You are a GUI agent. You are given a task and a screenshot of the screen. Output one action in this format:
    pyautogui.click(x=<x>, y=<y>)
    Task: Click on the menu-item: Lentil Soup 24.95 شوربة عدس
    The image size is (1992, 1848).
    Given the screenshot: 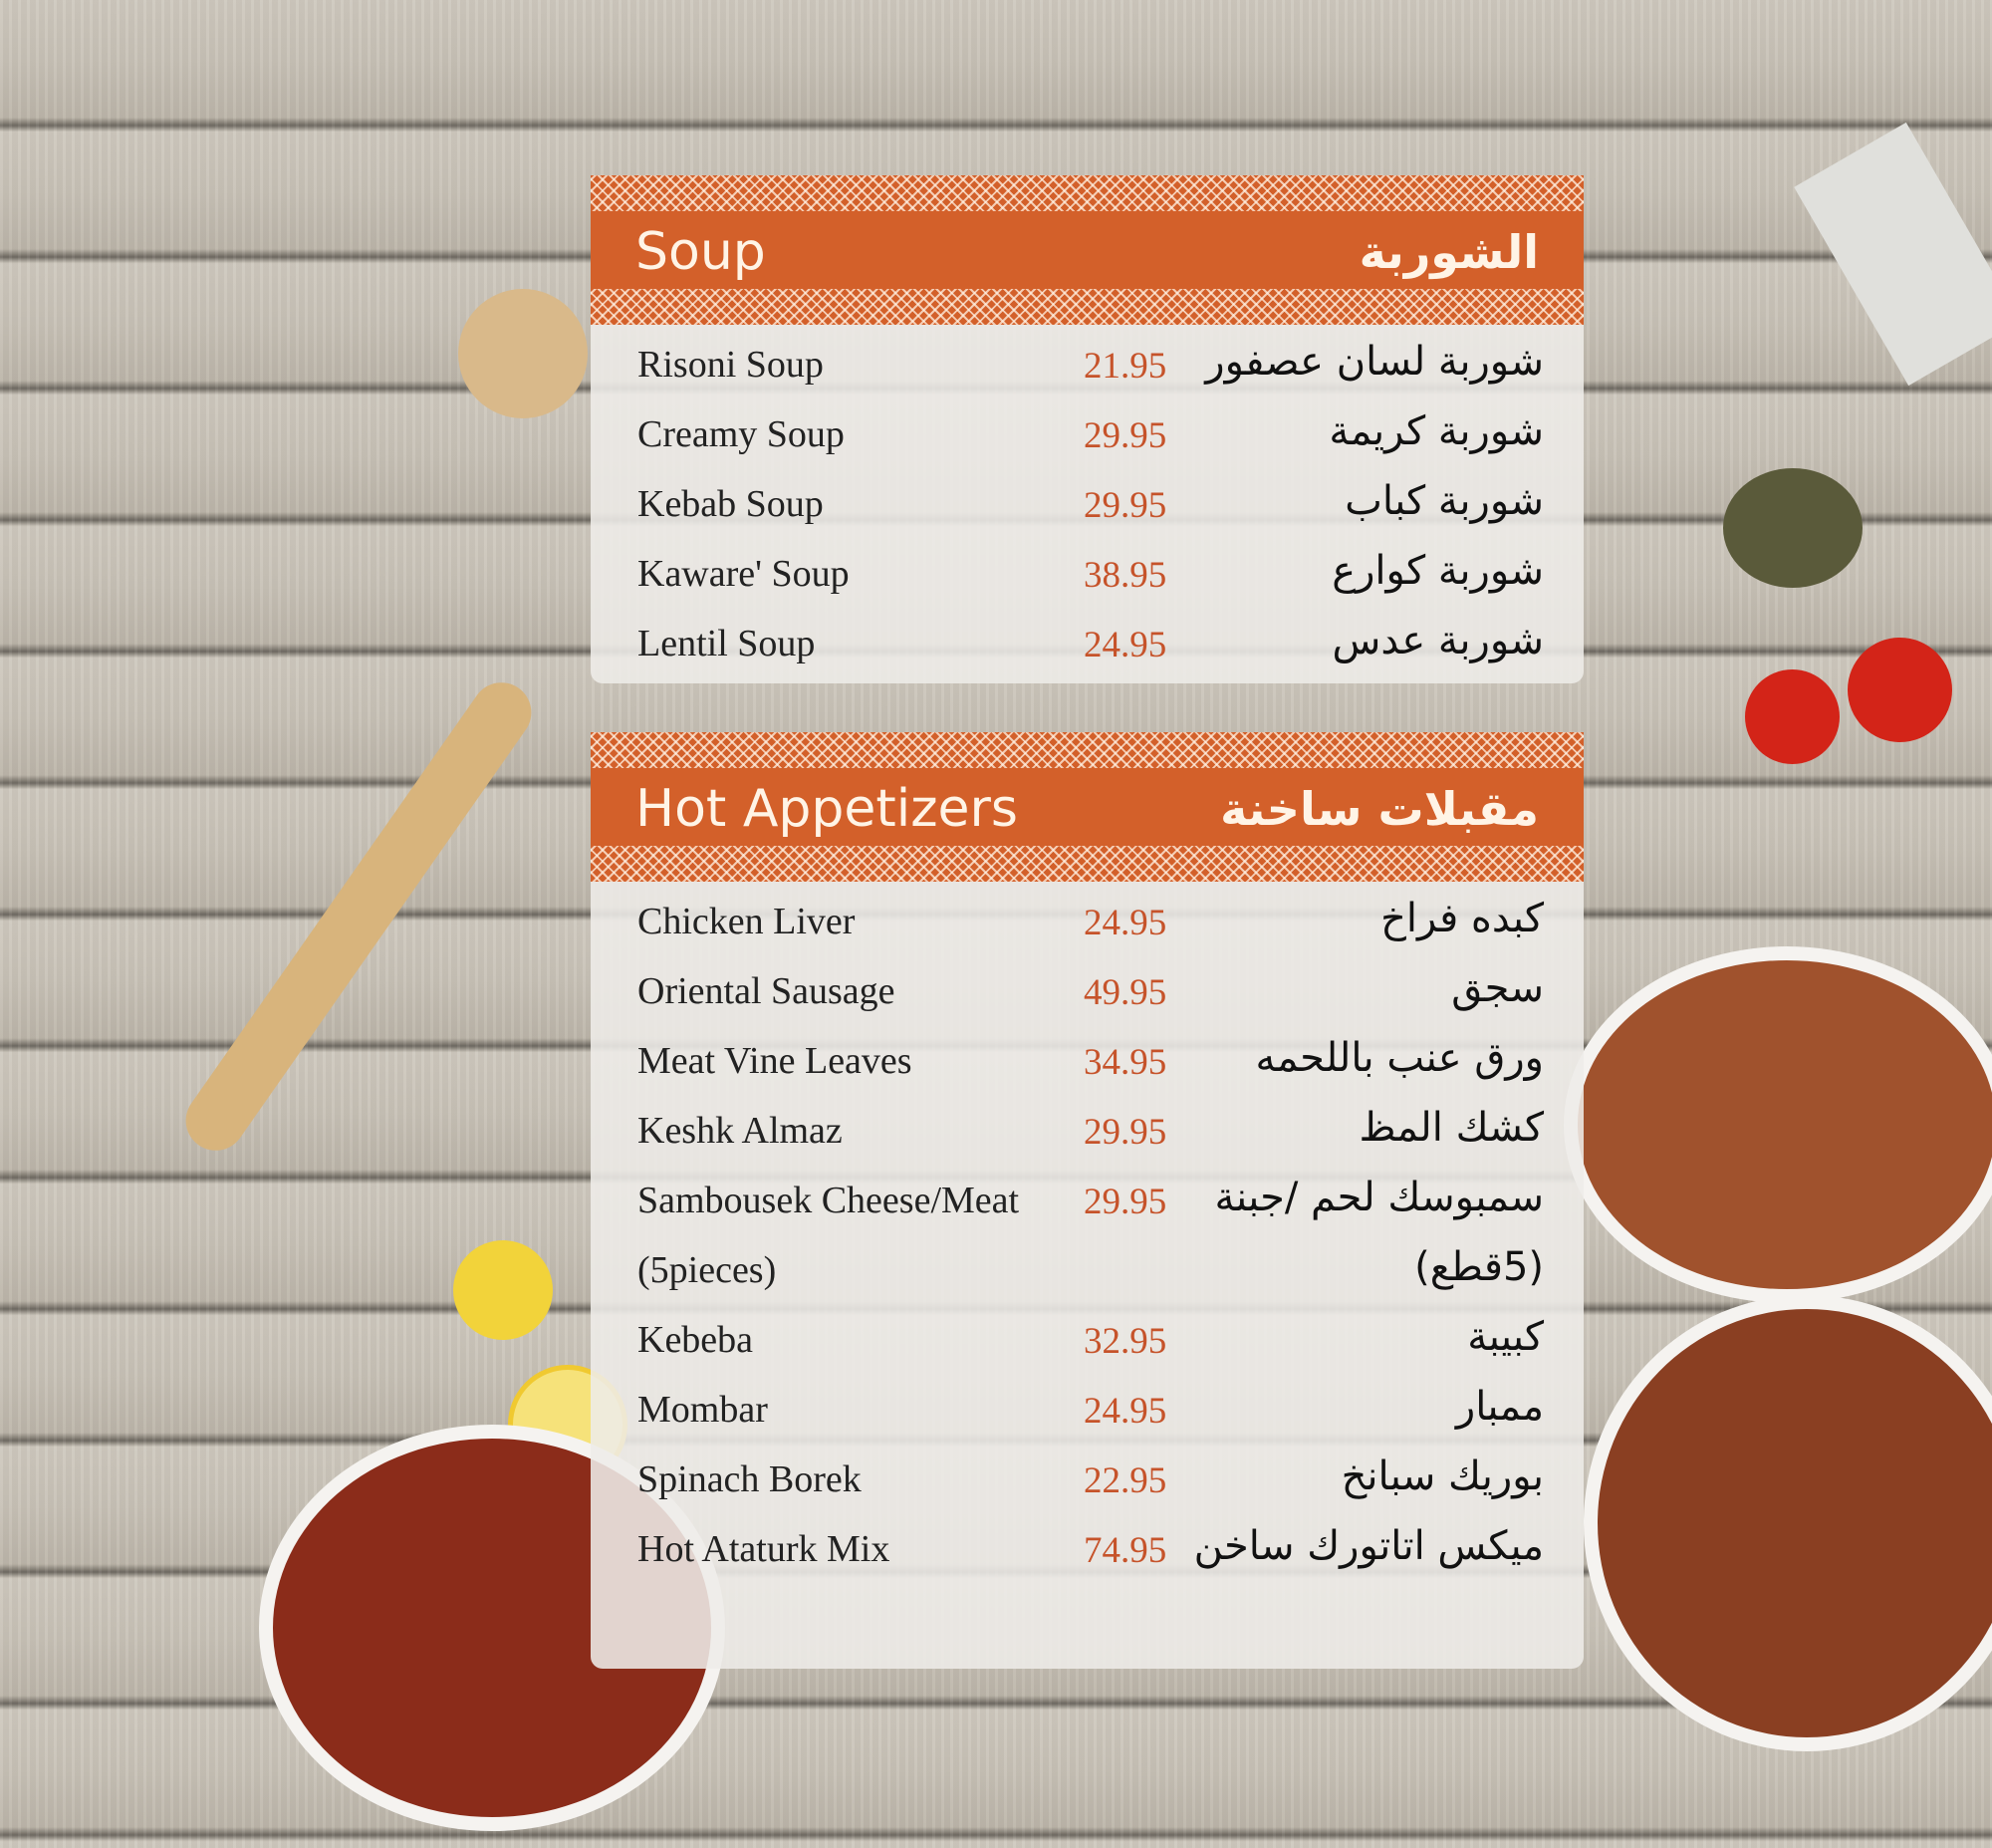 What is the action you would take?
    pyautogui.click(x=1088, y=649)
    